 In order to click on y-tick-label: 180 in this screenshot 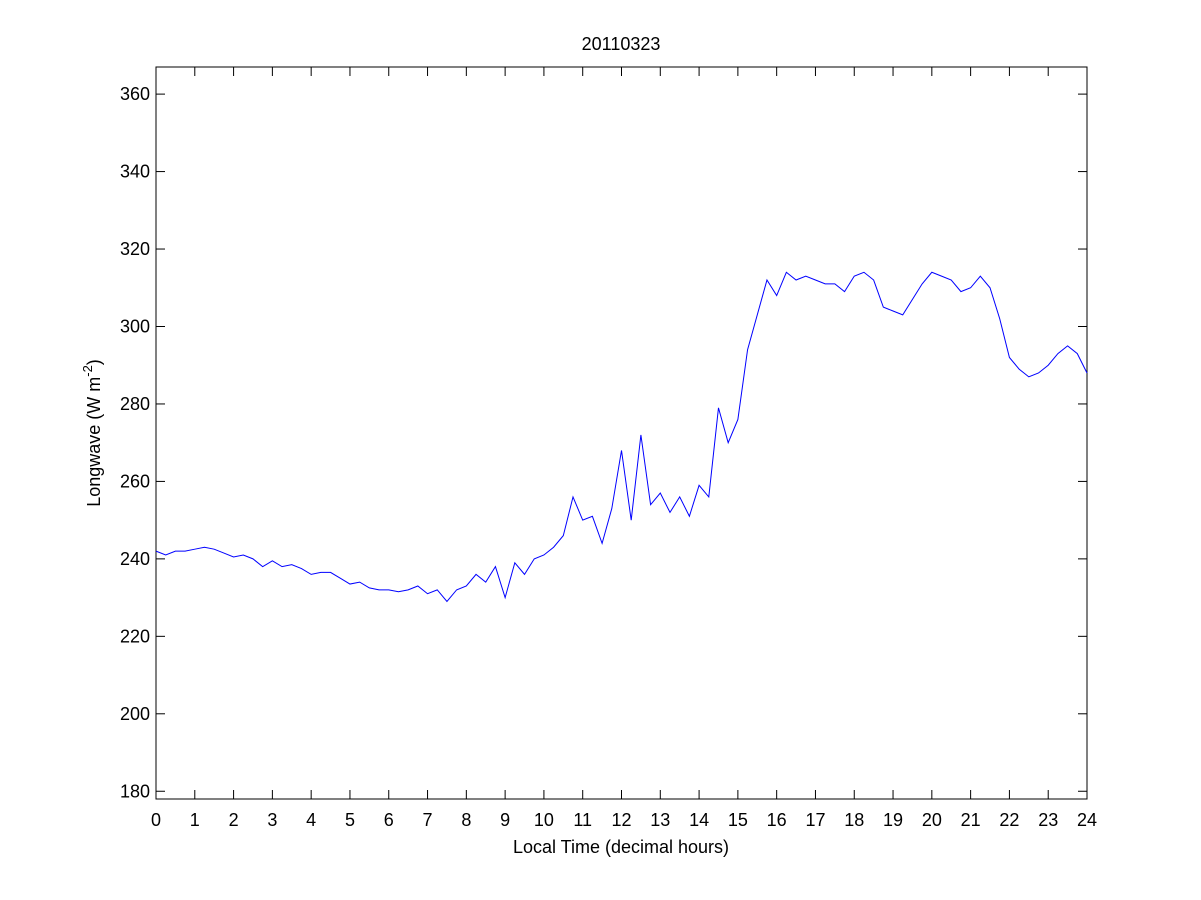, I will do `click(135, 791)`.